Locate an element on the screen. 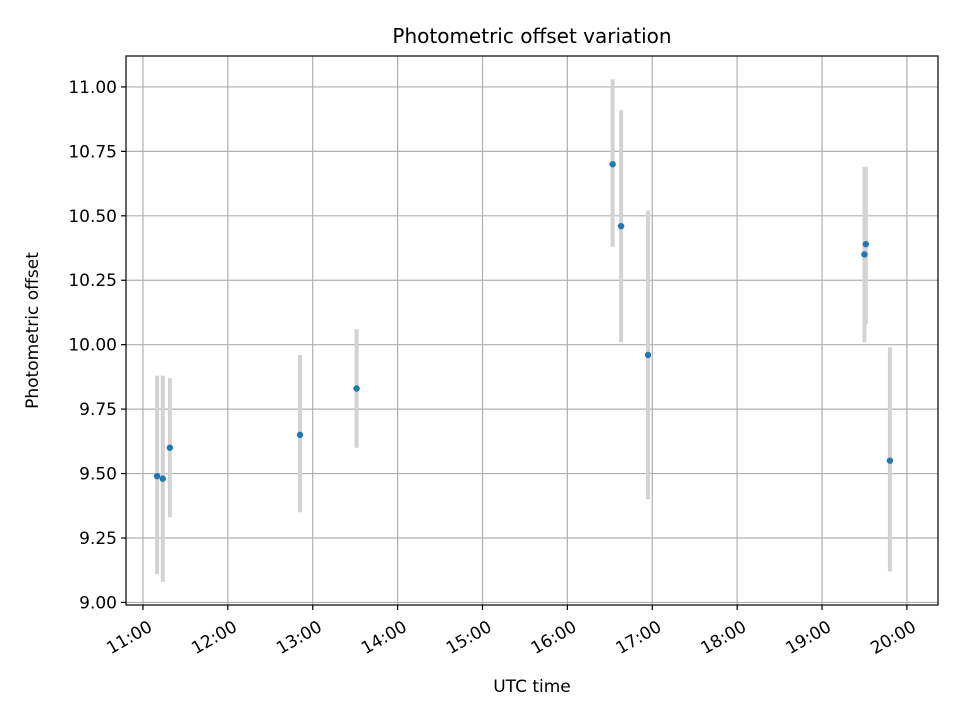 This screenshot has height=720, width=960. y-tick-label: 9.50 is located at coordinates (98, 474).